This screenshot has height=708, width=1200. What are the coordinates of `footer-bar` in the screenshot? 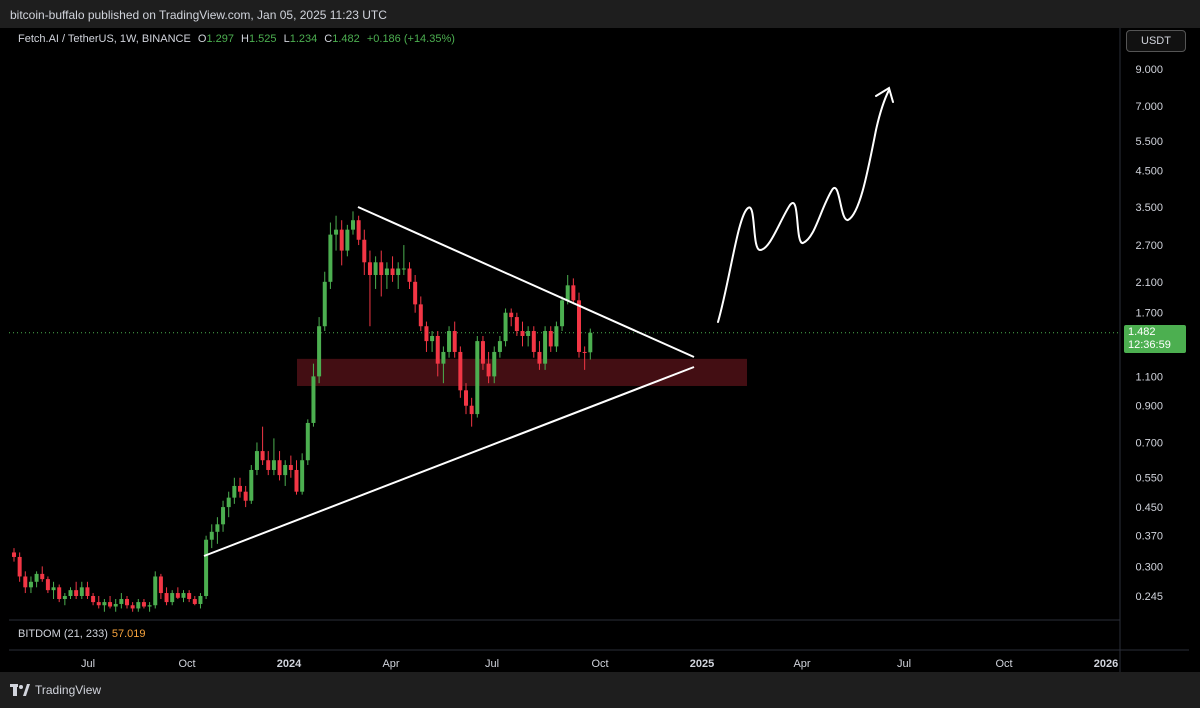 It's located at (600, 690).